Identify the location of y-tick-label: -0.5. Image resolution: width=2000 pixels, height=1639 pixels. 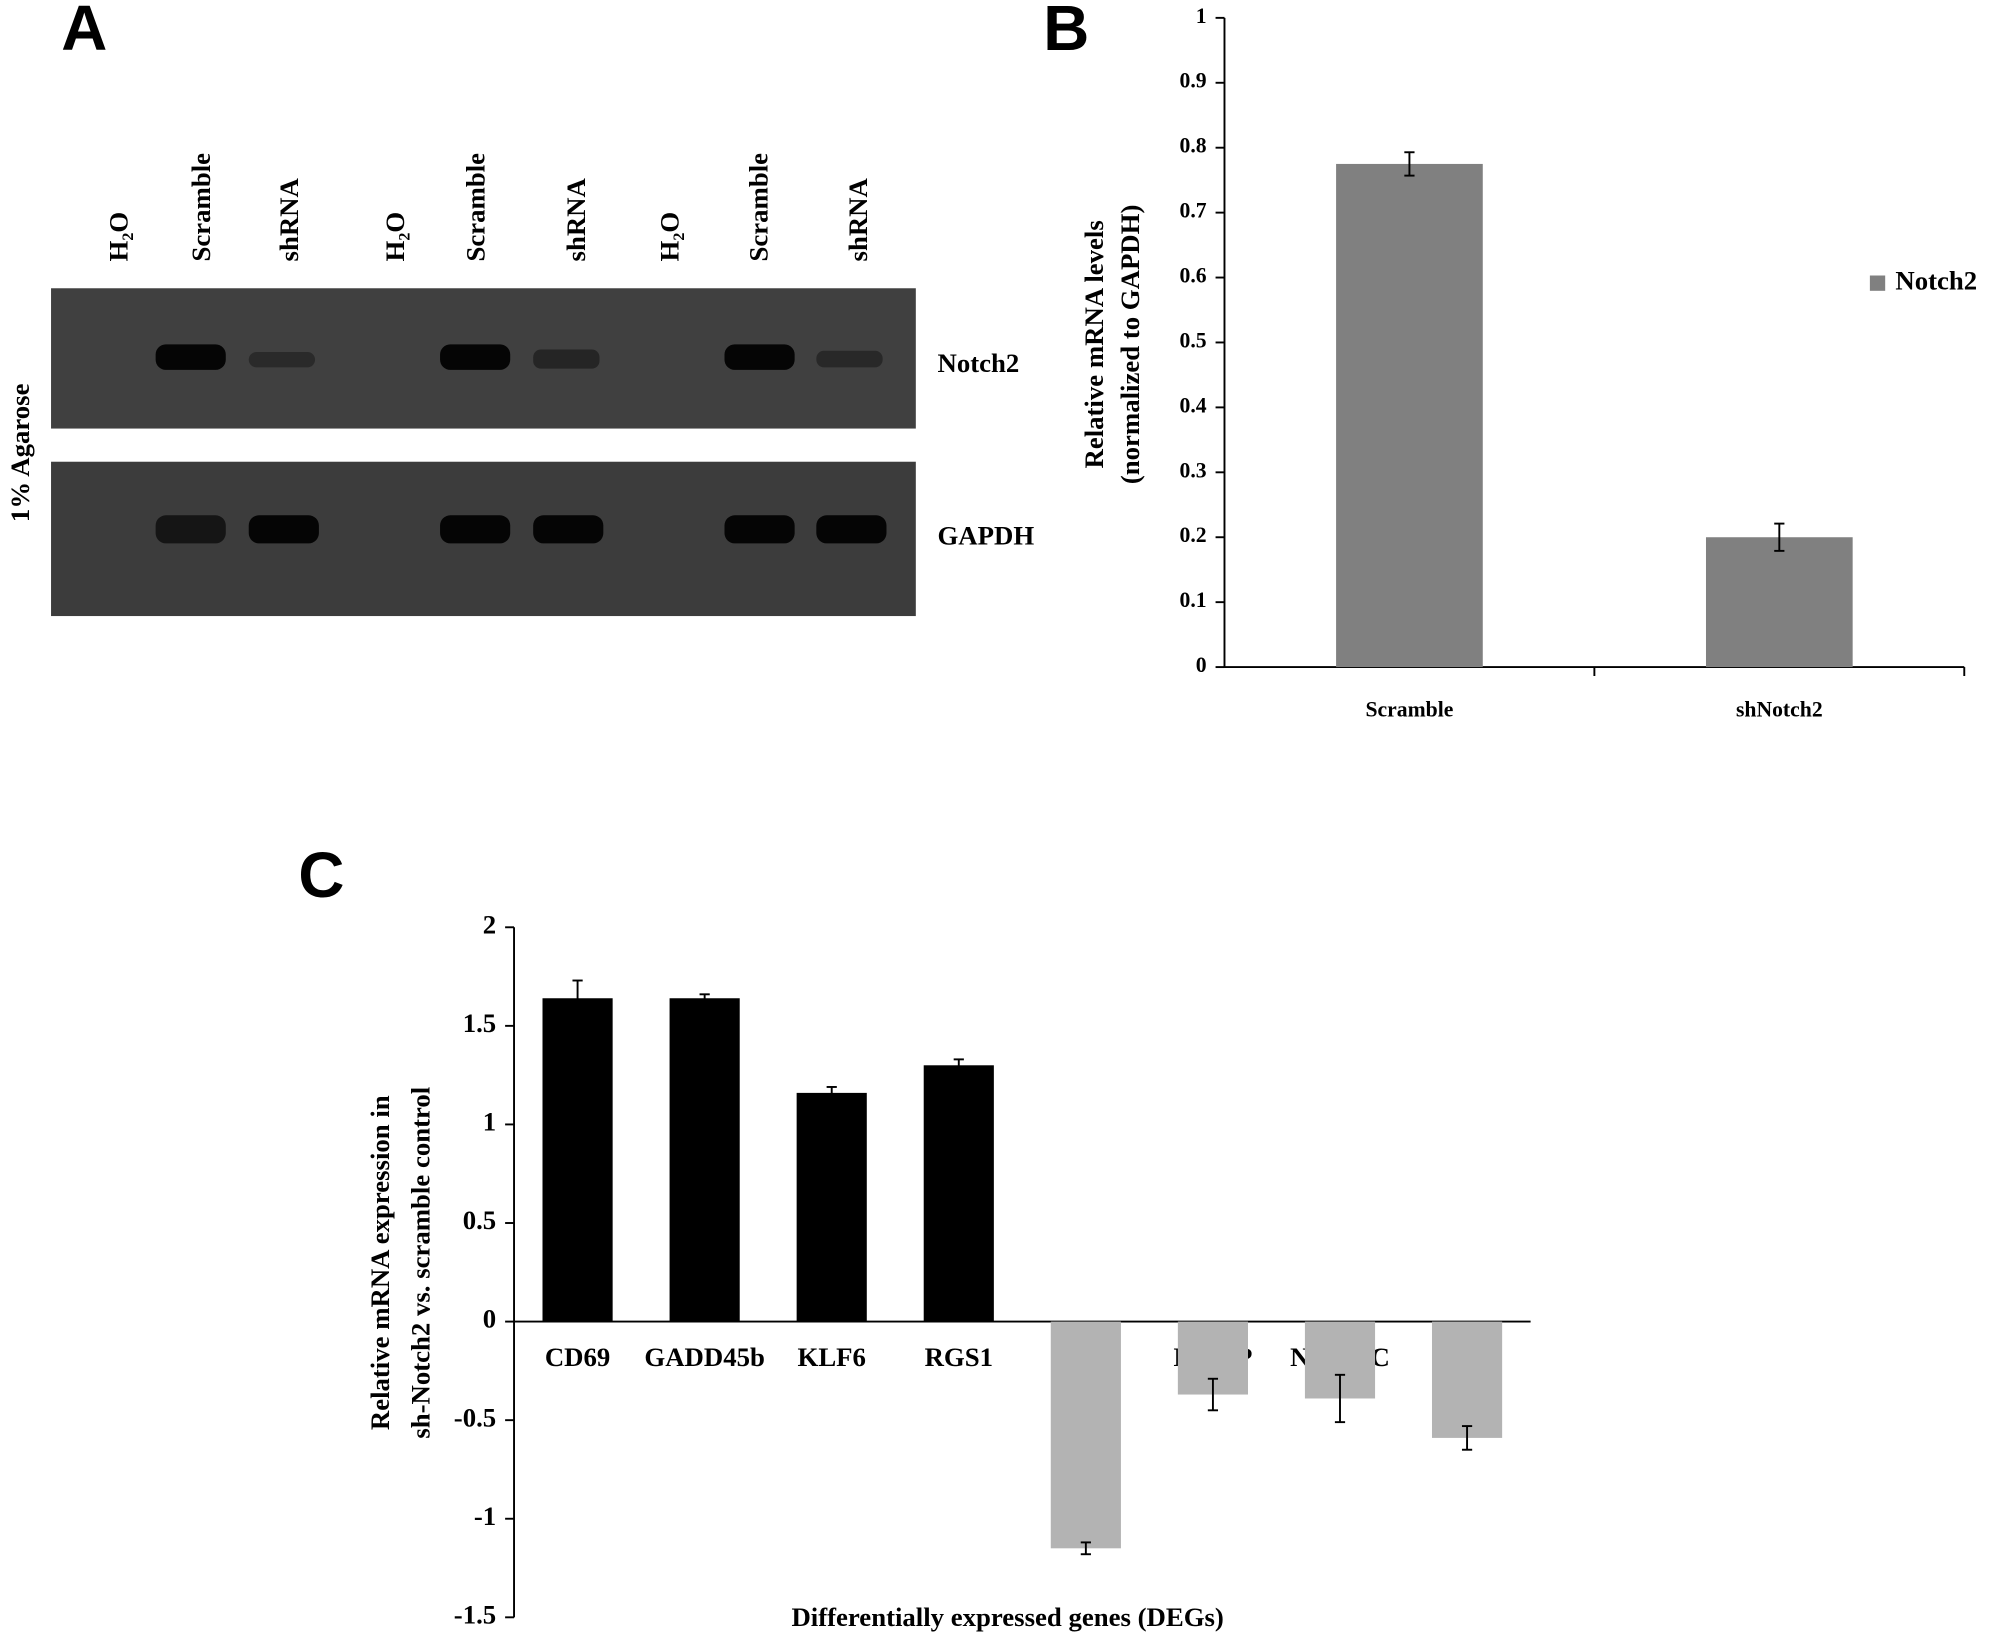
(475, 1417).